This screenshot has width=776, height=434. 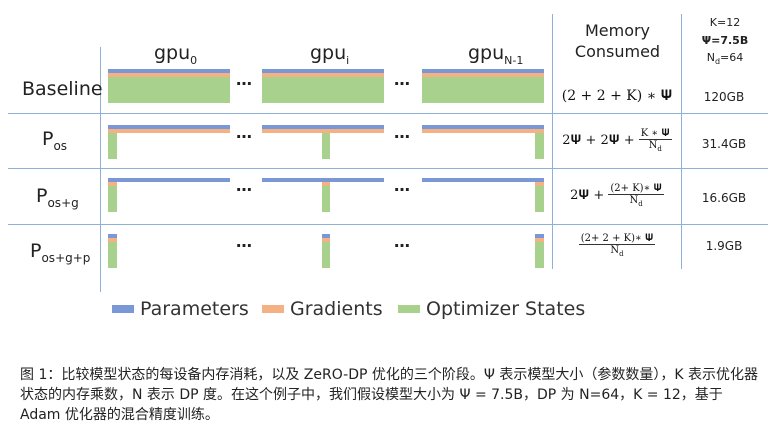 I want to click on memory-consumed-header: Memory Consumed, so click(x=617, y=41).